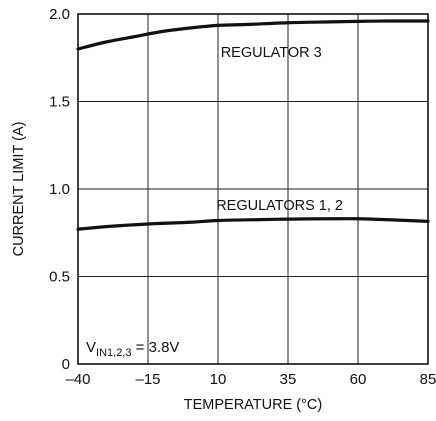 The height and width of the screenshot is (421, 436). What do you see at coordinates (59, 102) in the screenshot?
I see `y-tick-label: 1.5` at bounding box center [59, 102].